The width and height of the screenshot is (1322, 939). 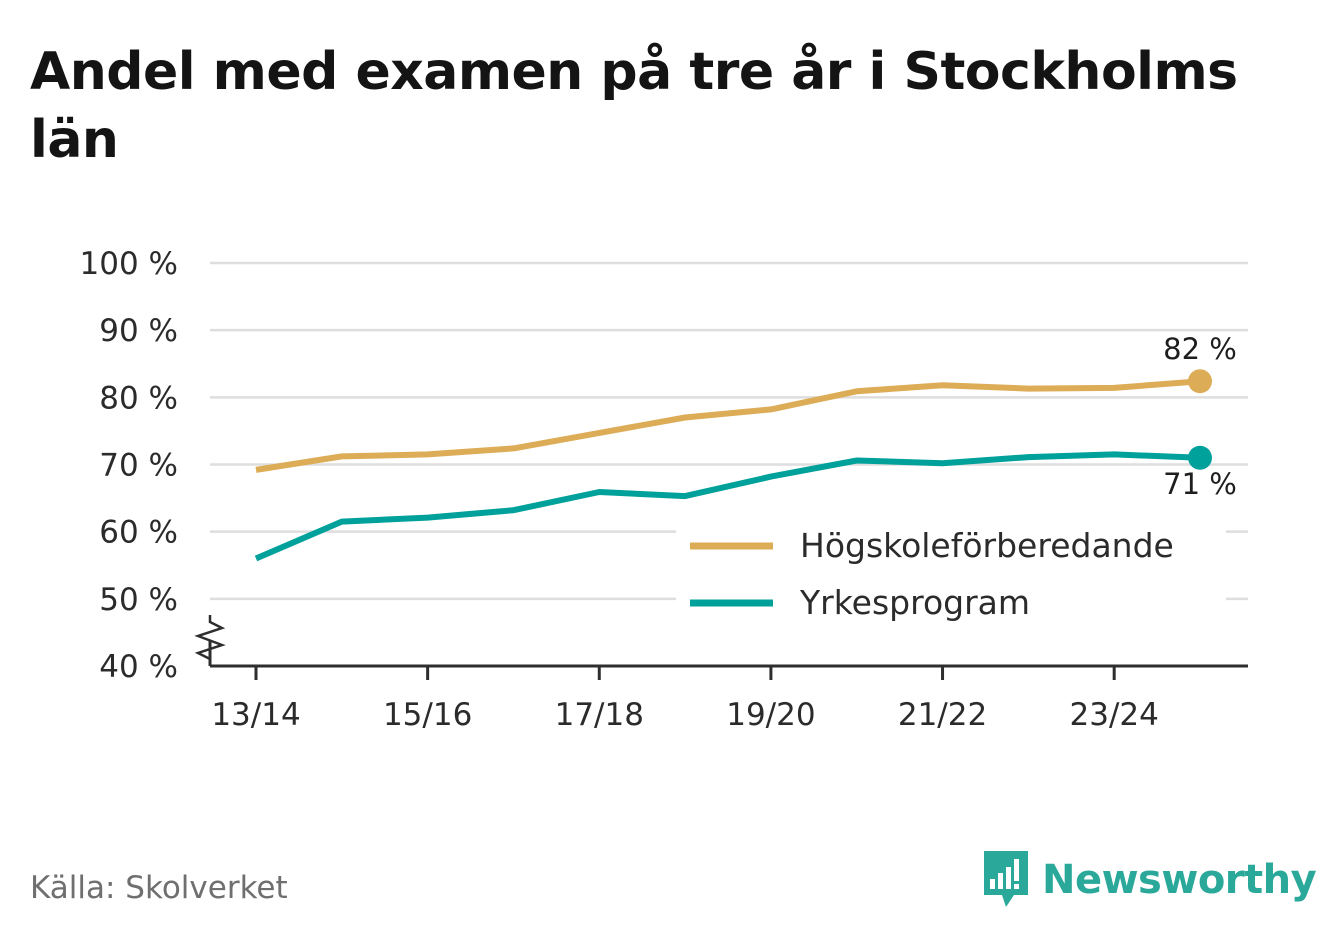 I want to click on axes, so click(x=721, y=641).